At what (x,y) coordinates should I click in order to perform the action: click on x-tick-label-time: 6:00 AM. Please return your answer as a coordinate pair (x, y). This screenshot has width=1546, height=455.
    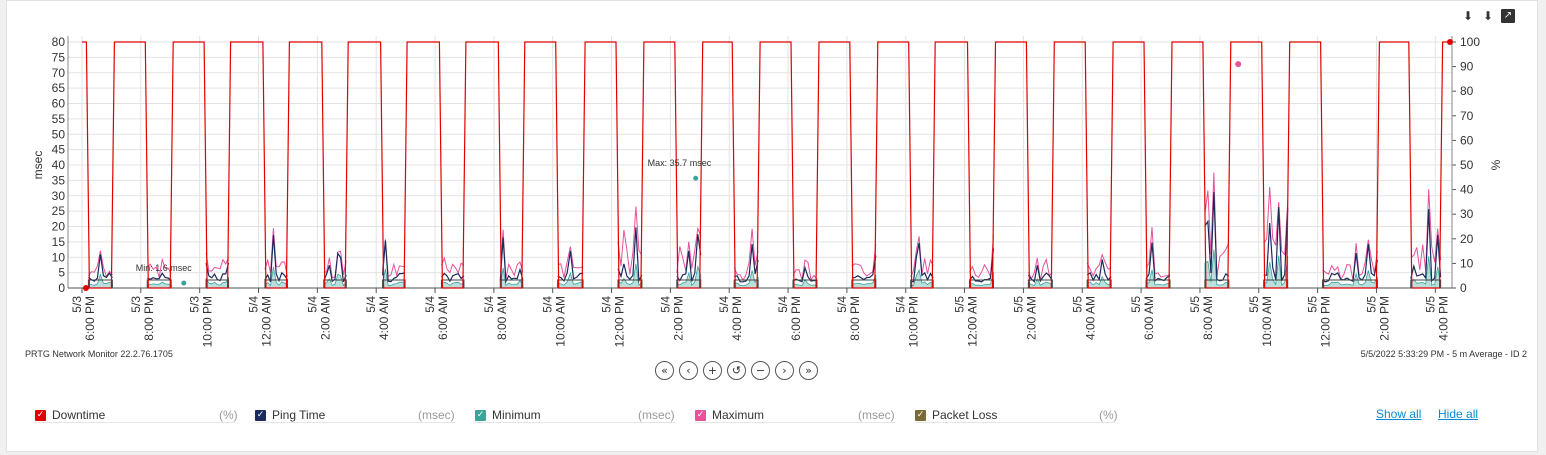
    Looking at the image, I should click on (443, 318).